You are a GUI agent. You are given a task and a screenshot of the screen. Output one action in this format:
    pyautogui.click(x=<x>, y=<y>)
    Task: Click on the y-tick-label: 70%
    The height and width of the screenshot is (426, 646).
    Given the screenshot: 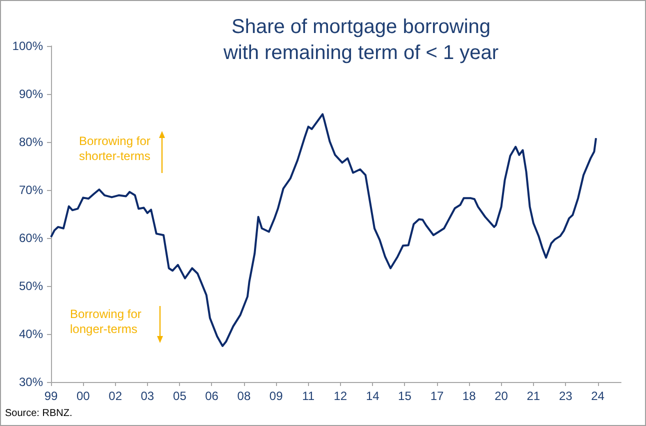 What is the action you would take?
    pyautogui.click(x=31, y=190)
    